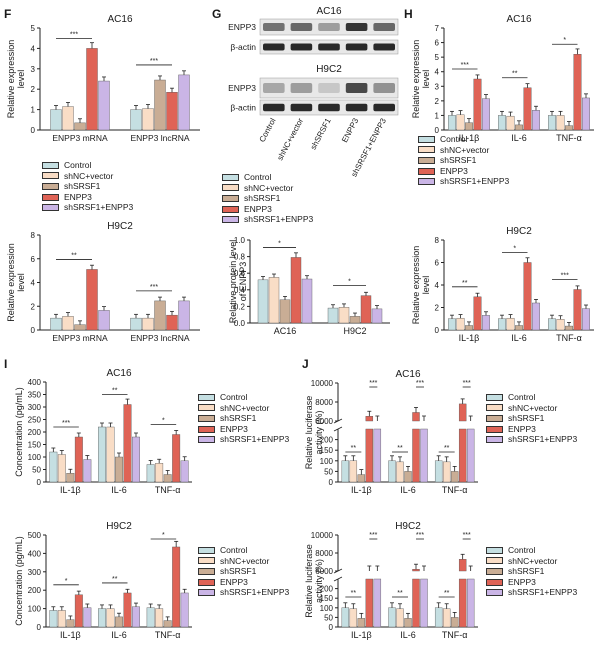  I want to click on bar-upper, so click(416, 570).